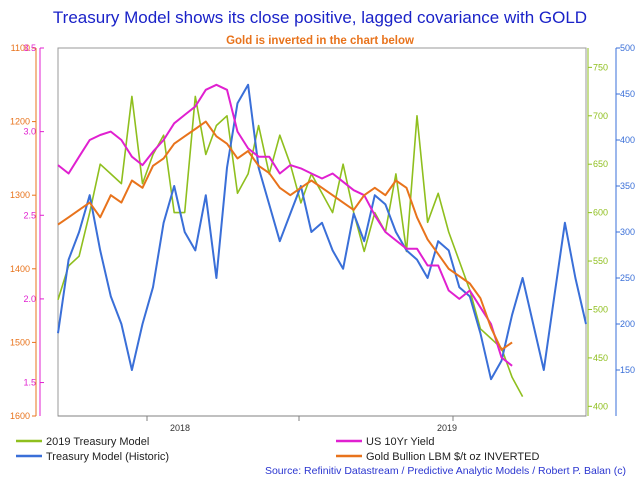  I want to click on legend-label: 2019 Treasury Model, so click(97, 442).